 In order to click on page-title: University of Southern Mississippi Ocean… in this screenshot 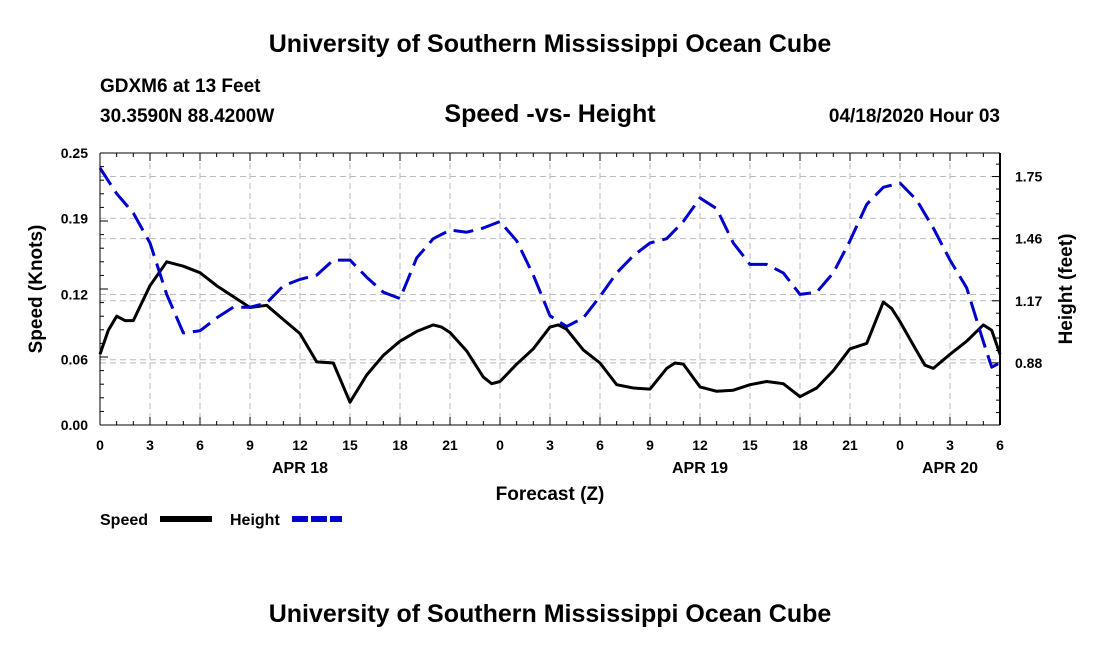, I will do `click(550, 44)`.